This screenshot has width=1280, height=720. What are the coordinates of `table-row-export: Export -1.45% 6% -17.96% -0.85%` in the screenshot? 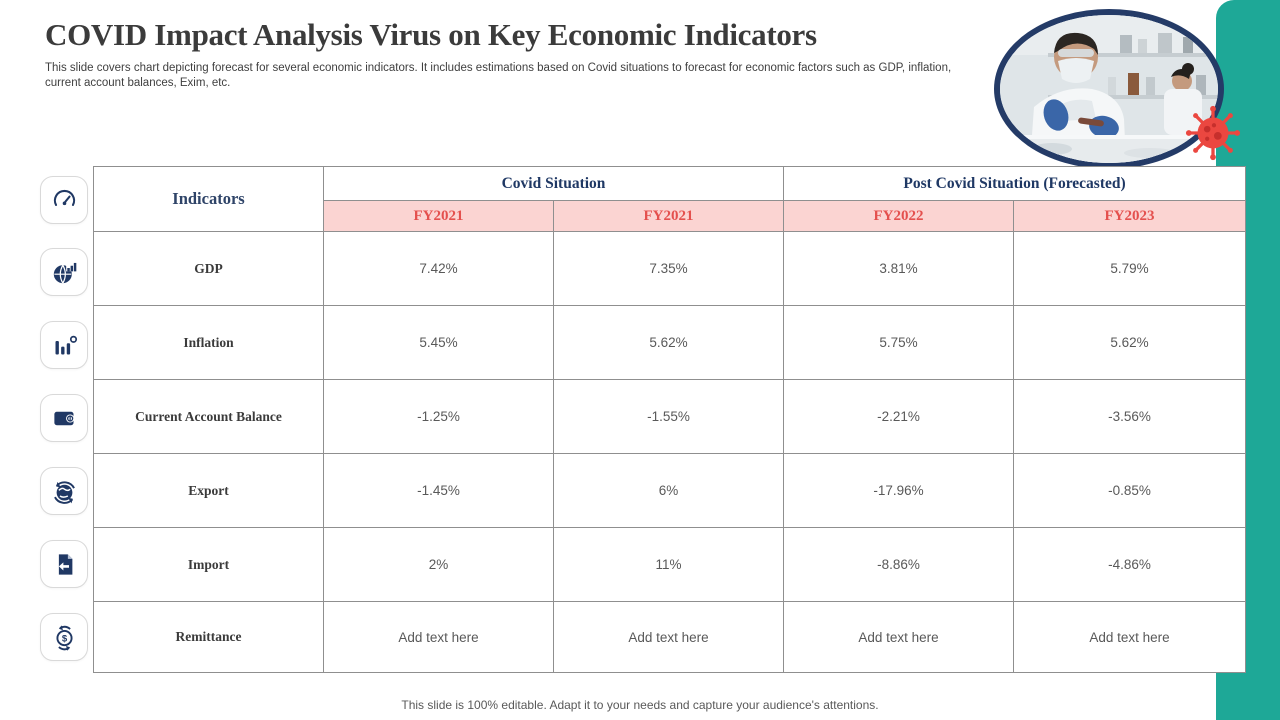 It's located at (670, 490).